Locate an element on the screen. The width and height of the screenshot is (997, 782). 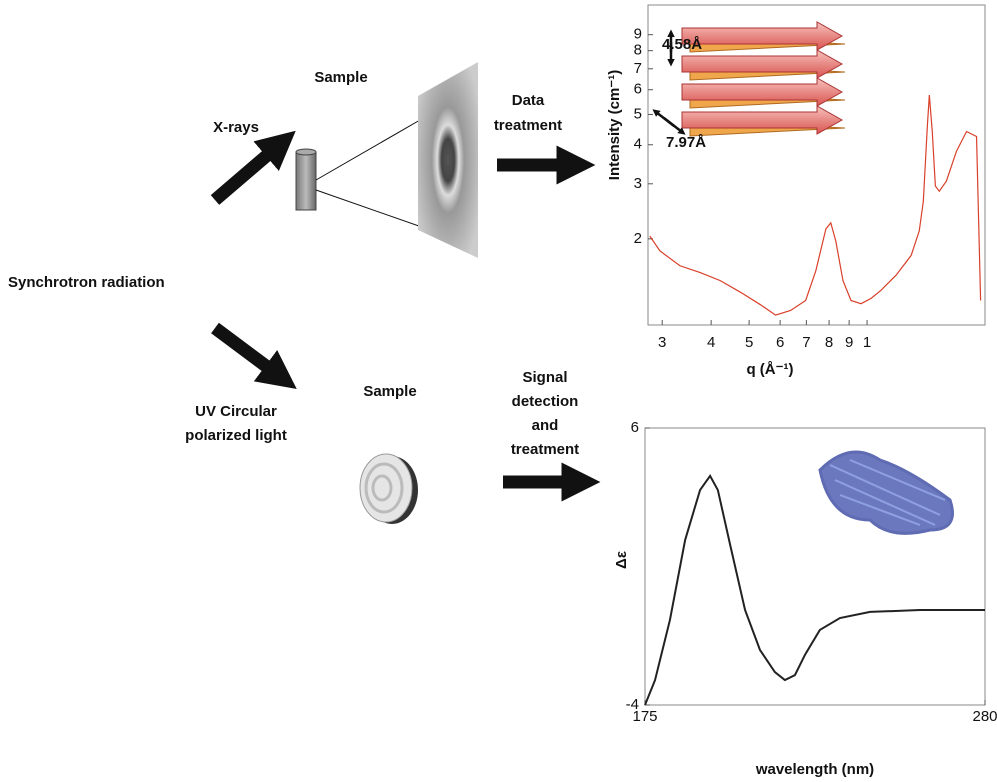
x-tick-label: 3 is located at coordinates (662, 342).